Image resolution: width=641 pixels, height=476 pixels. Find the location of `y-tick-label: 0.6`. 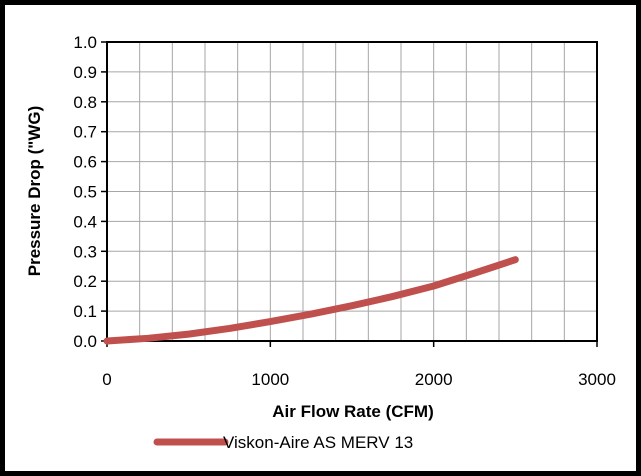

y-tick-label: 0.6 is located at coordinates (85, 162).